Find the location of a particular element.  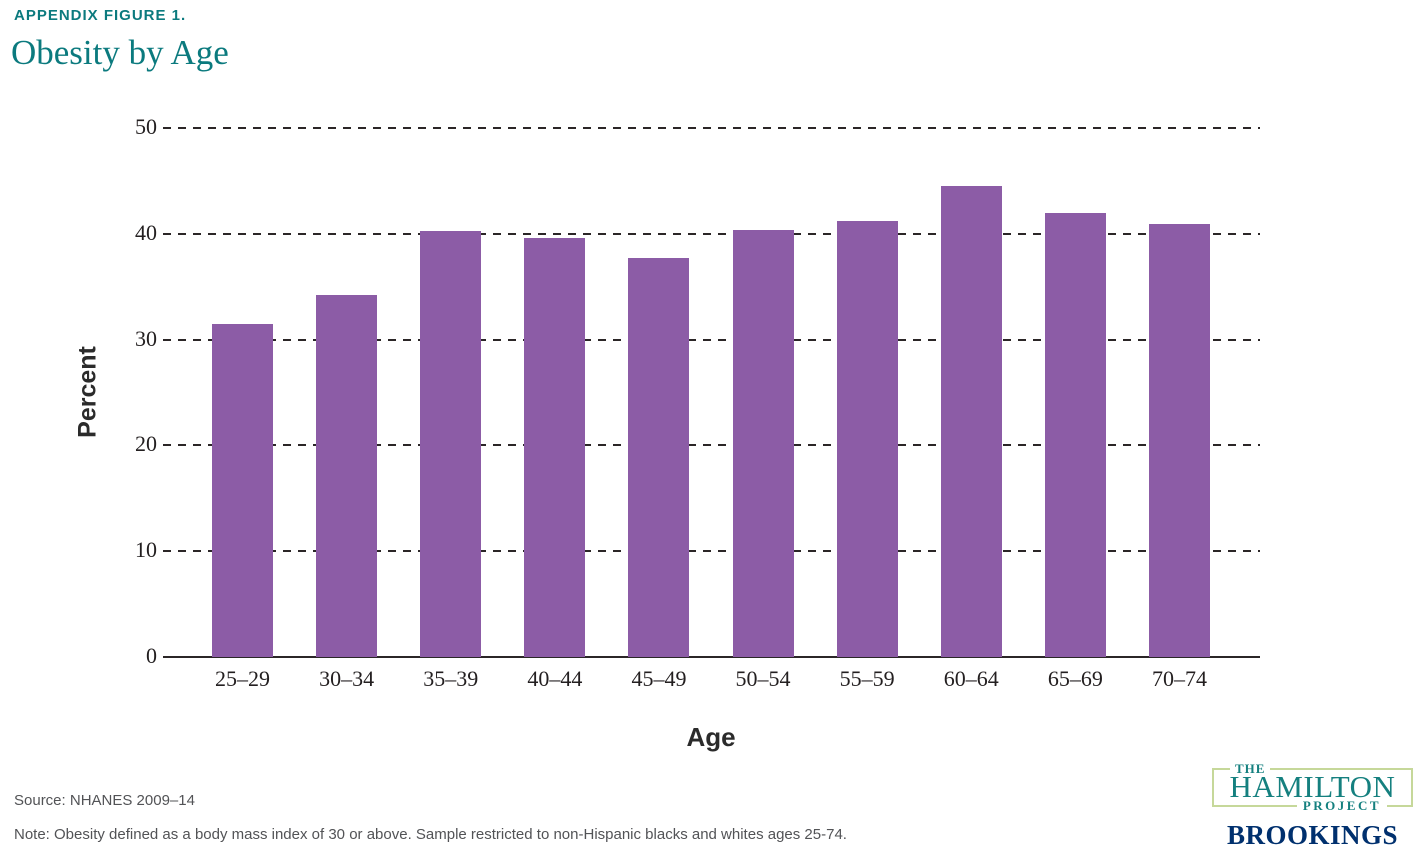

x-tick-label-55-59: 55–59 is located at coordinates (867, 678).